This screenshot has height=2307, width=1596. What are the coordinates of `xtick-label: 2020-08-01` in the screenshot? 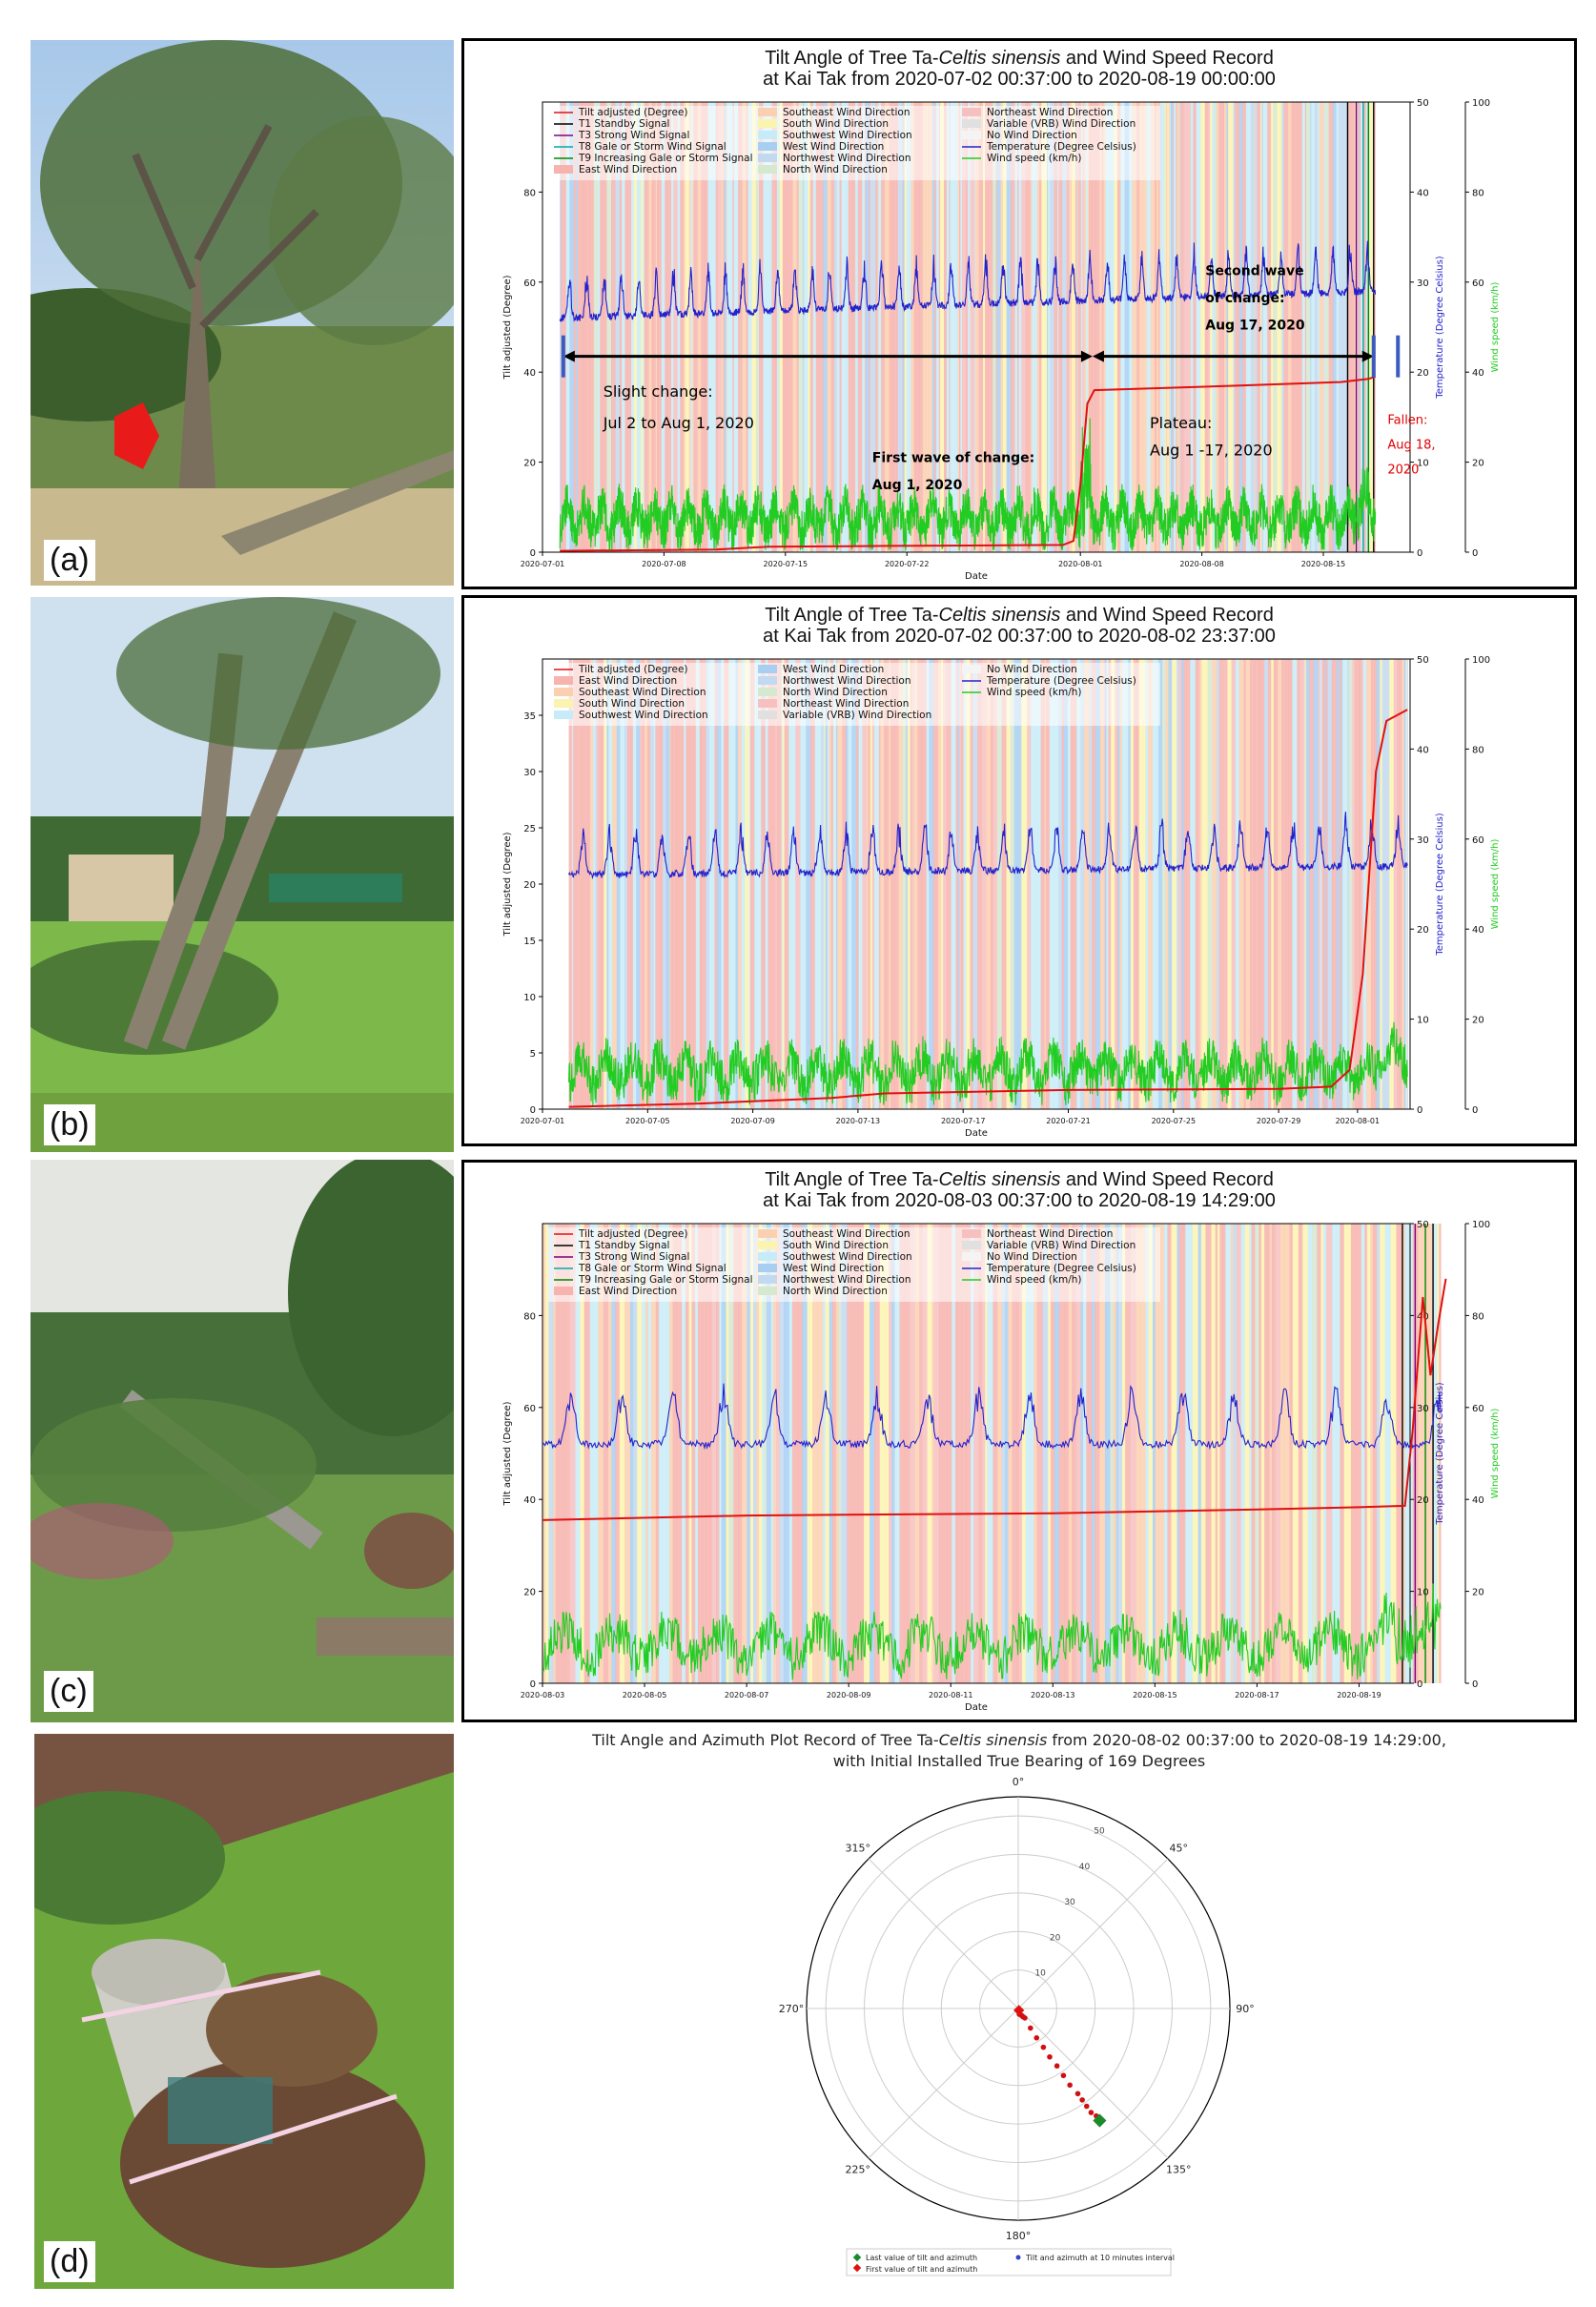 It's located at (1358, 1121).